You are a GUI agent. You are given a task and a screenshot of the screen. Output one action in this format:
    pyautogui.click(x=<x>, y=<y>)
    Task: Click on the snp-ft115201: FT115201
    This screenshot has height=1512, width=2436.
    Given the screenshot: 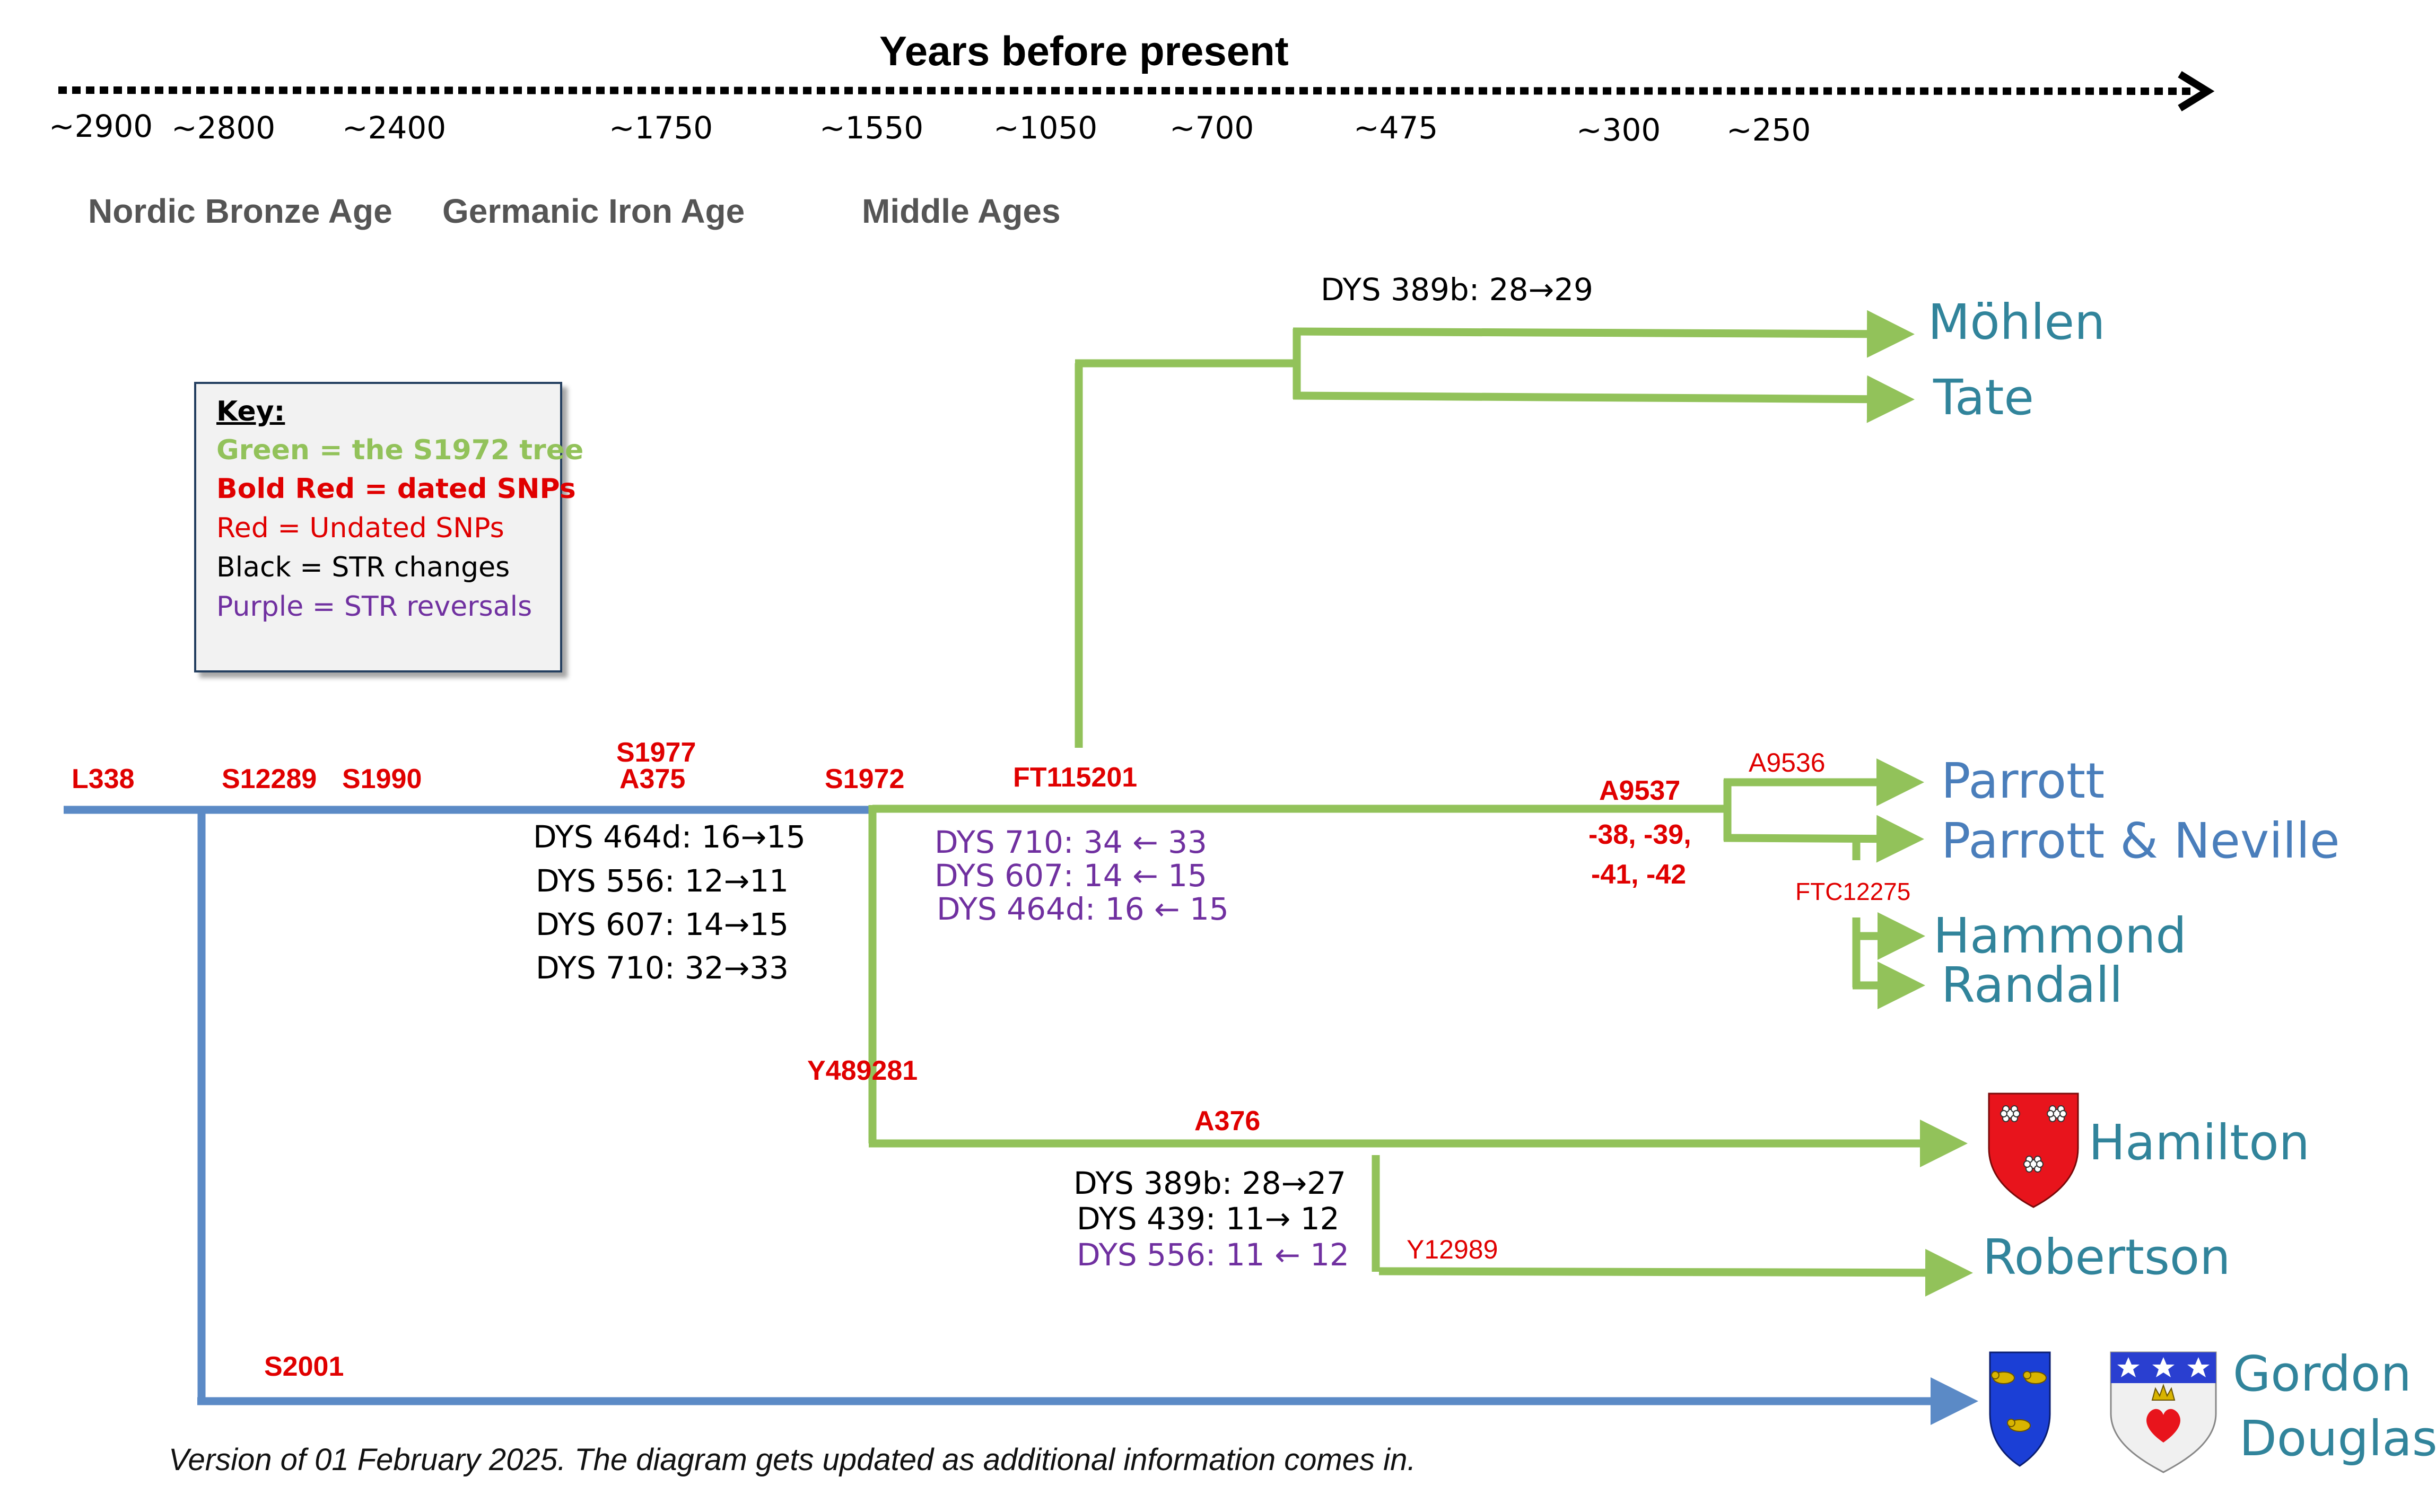 What is the action you would take?
    pyautogui.click(x=1075, y=778)
    